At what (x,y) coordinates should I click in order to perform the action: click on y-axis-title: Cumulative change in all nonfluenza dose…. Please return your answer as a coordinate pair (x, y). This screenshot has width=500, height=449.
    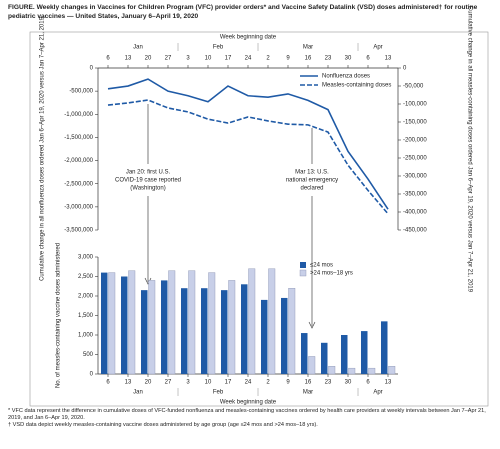
    Looking at the image, I should click on (43, 148).